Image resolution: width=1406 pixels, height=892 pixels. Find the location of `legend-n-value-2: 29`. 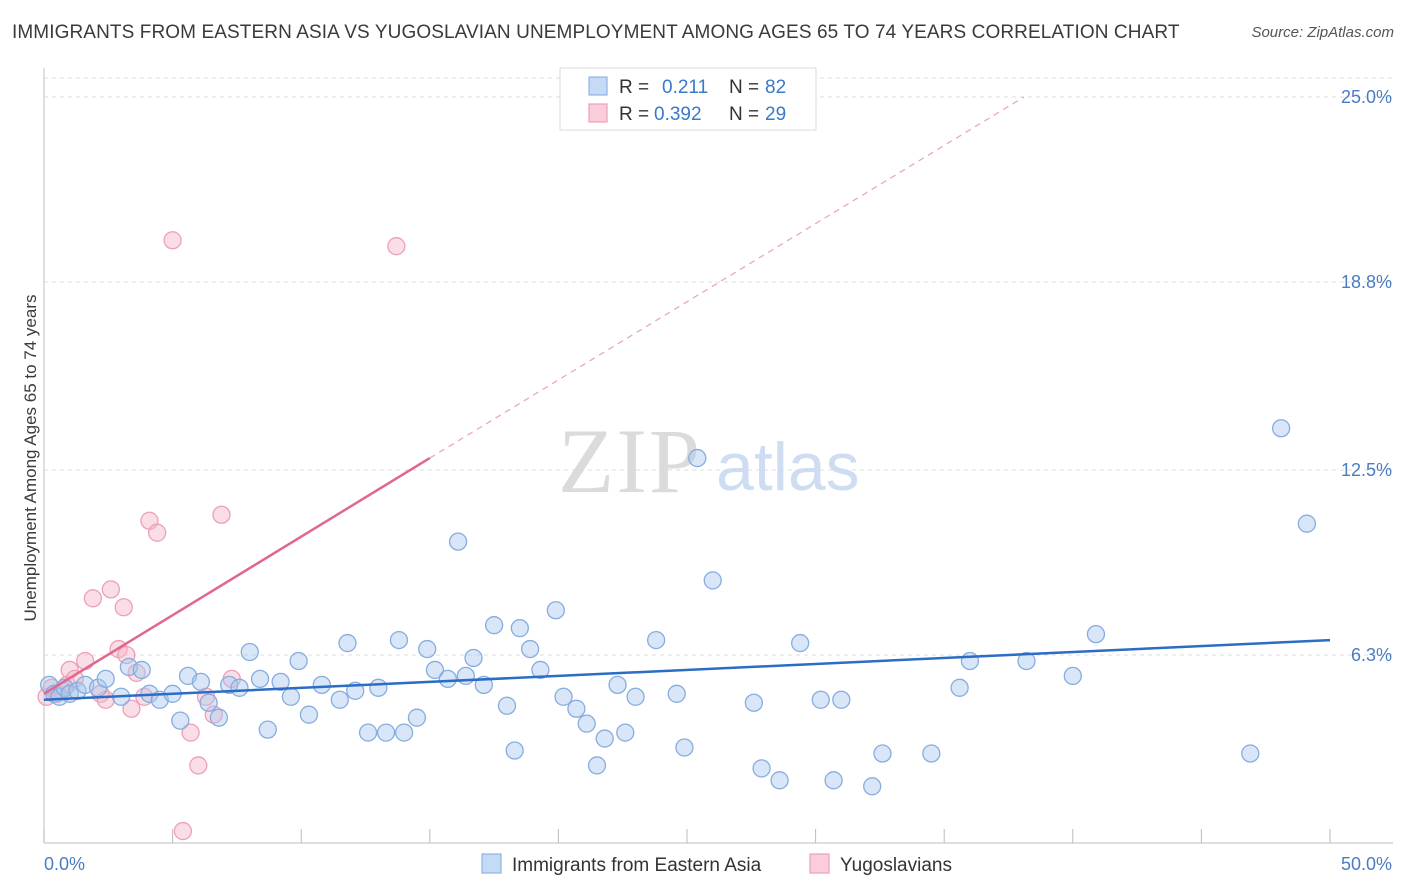

legend-n-value-2: 29 is located at coordinates (775, 114).